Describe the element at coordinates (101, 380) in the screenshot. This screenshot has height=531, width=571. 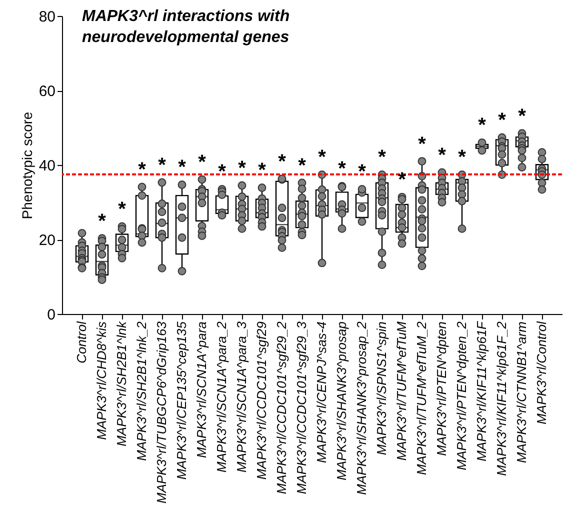
I see `x-tick-label: MAPK3^rl/CHD8^kis` at that location.